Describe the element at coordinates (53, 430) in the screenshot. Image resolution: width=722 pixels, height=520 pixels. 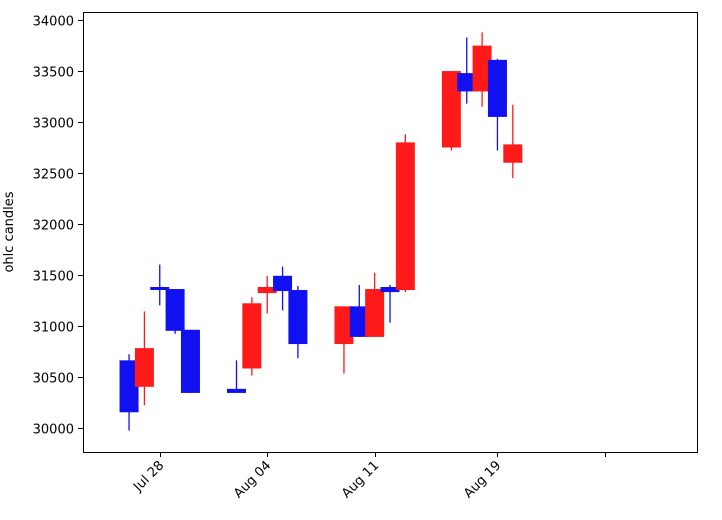
I see `y-tick-label: 30000` at that location.